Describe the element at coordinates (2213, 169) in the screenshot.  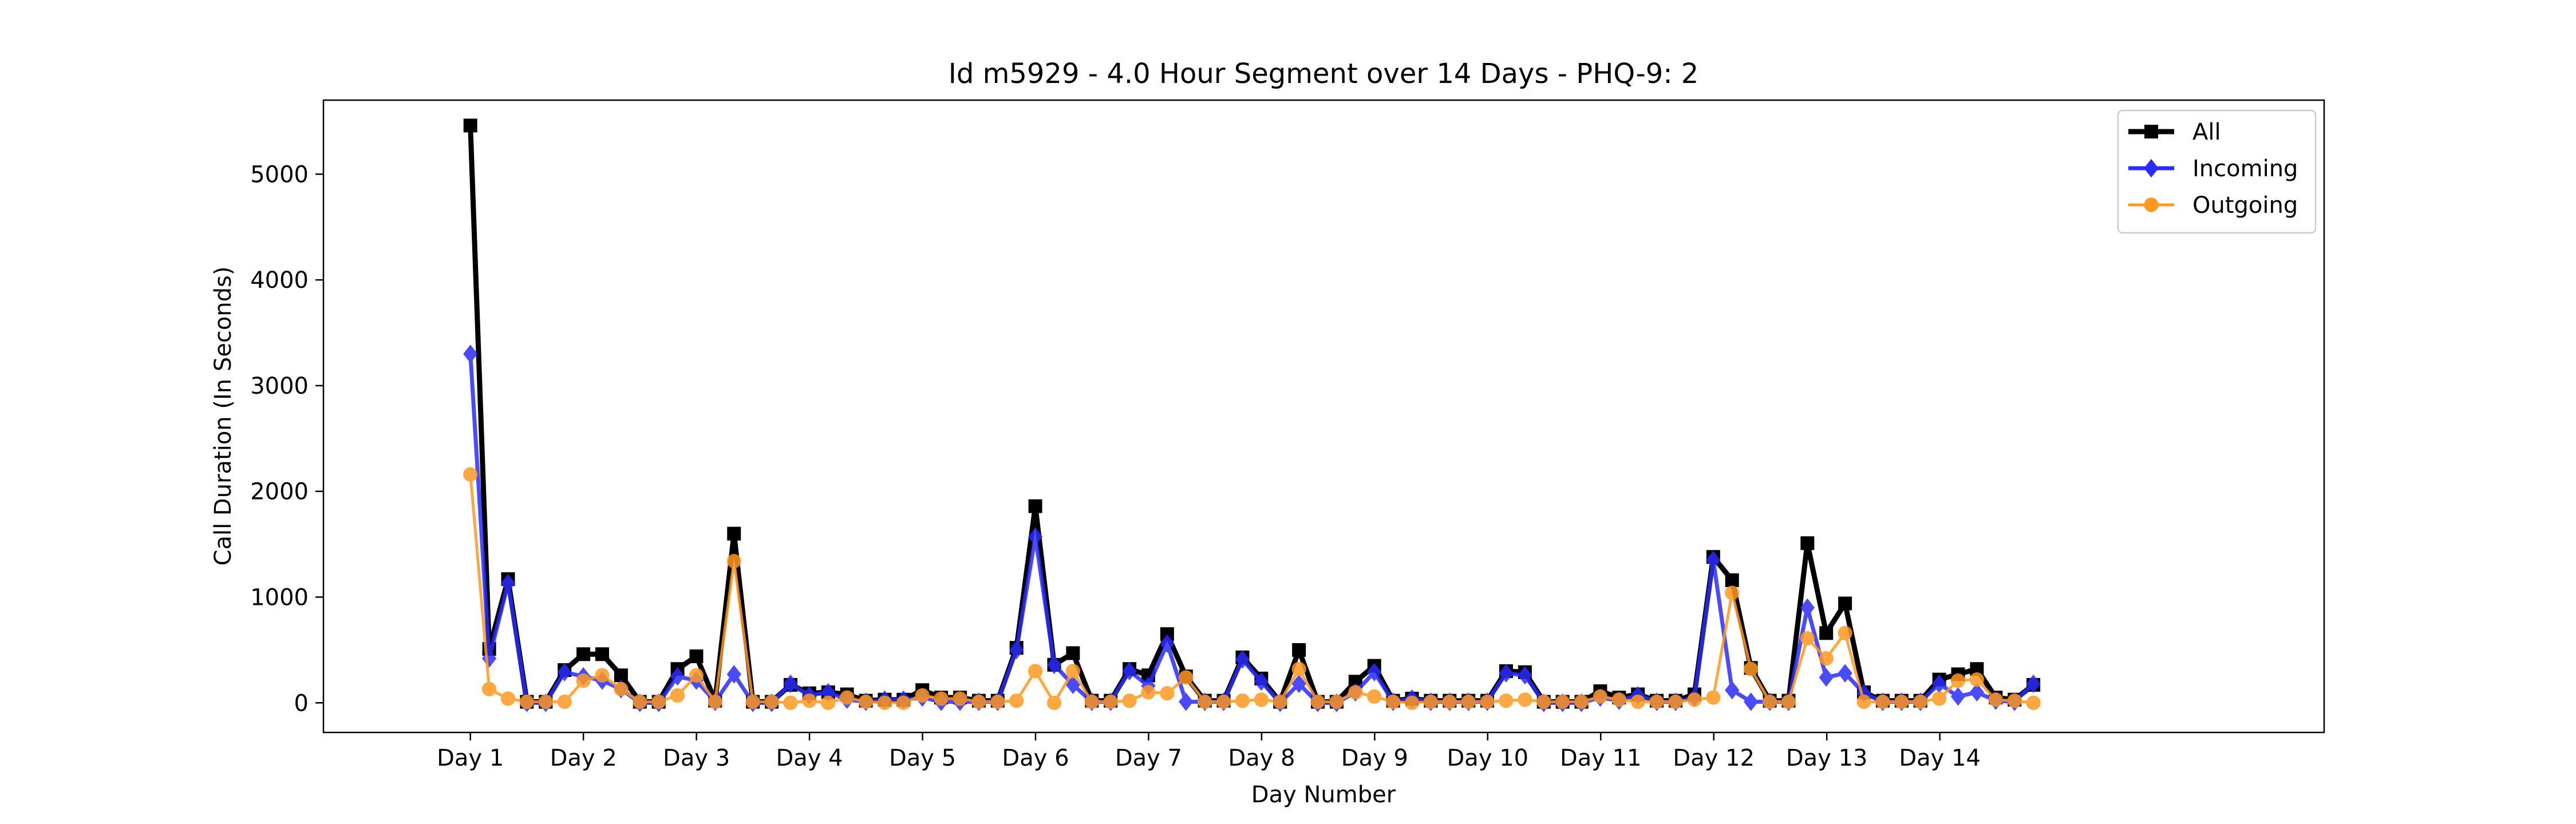
I see `legend-item-incoming: Incoming` at that location.